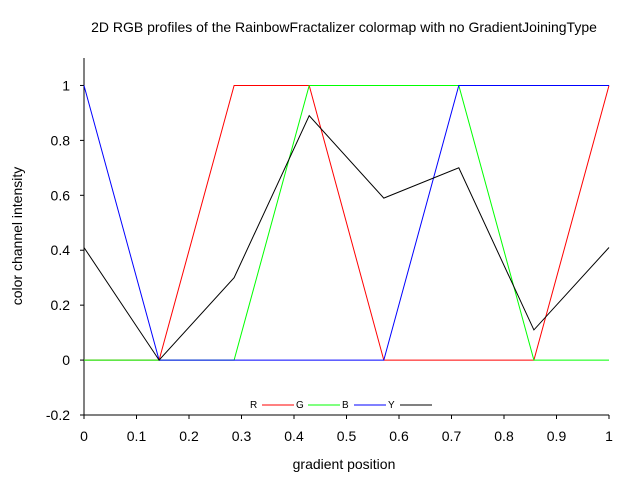 The image size is (640, 480). I want to click on x-tick-label: 0.7, so click(452, 436).